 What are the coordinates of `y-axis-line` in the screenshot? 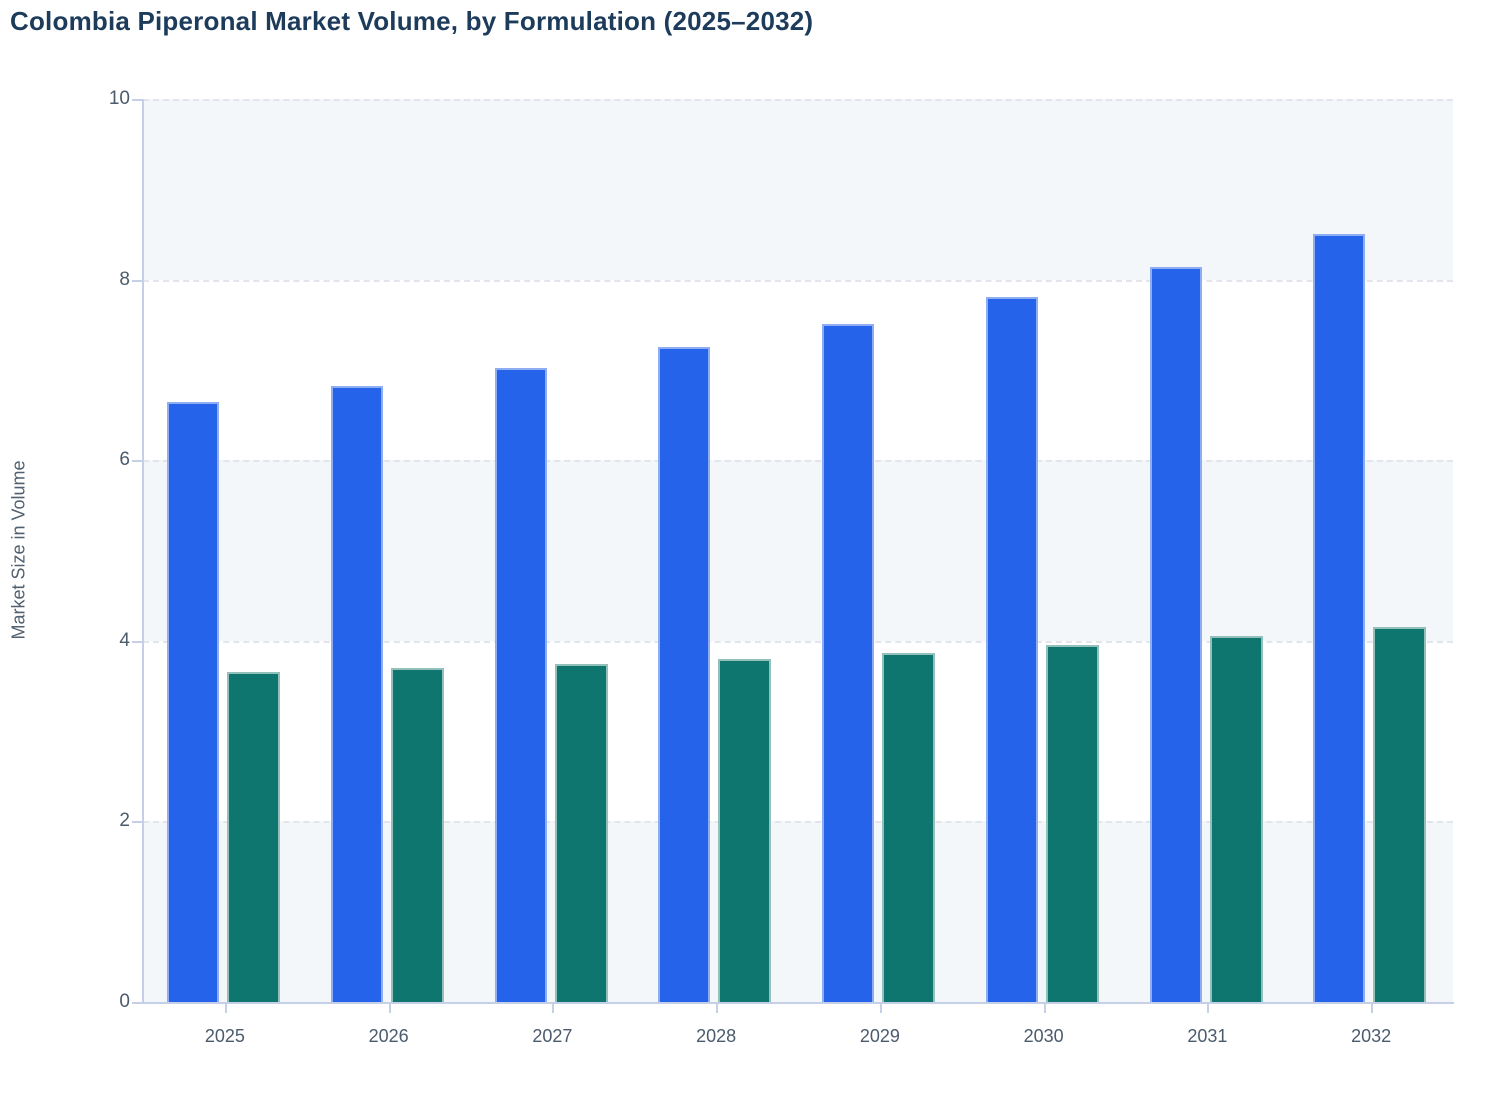 It's located at (143, 551).